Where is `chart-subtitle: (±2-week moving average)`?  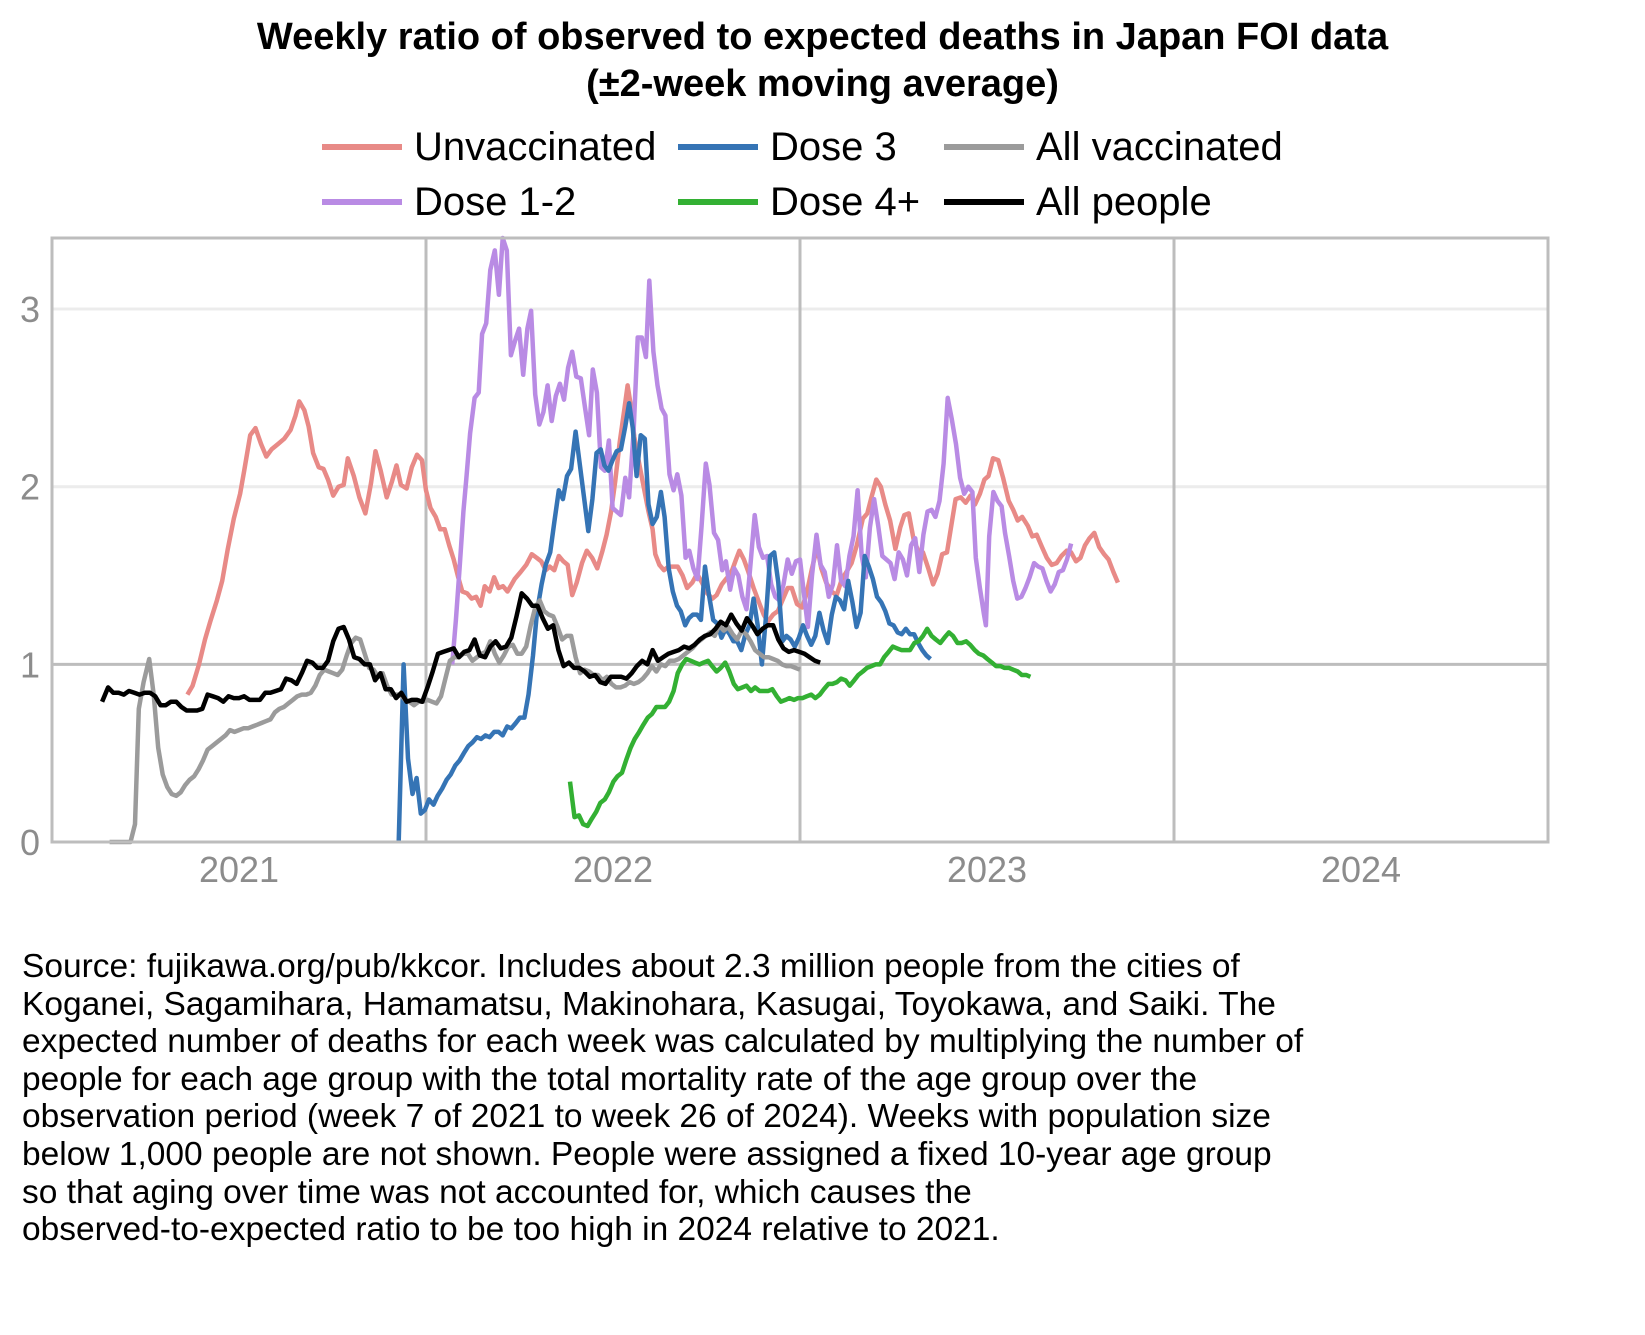
chart-subtitle: (±2-week moving average) is located at coordinates (822, 84).